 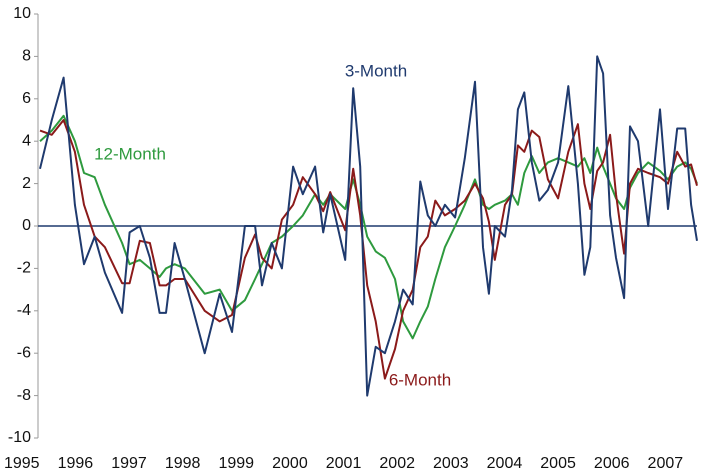 I want to click on y-tick-label: 2, so click(x=26, y=183).